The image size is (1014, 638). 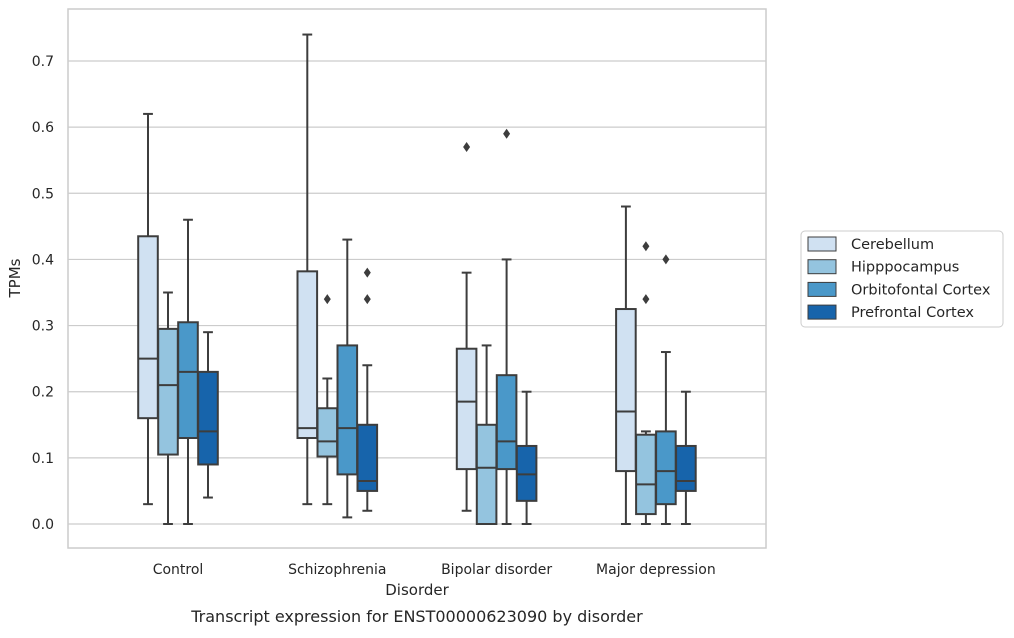 I want to click on x-tick-label: Control, so click(x=178, y=570).